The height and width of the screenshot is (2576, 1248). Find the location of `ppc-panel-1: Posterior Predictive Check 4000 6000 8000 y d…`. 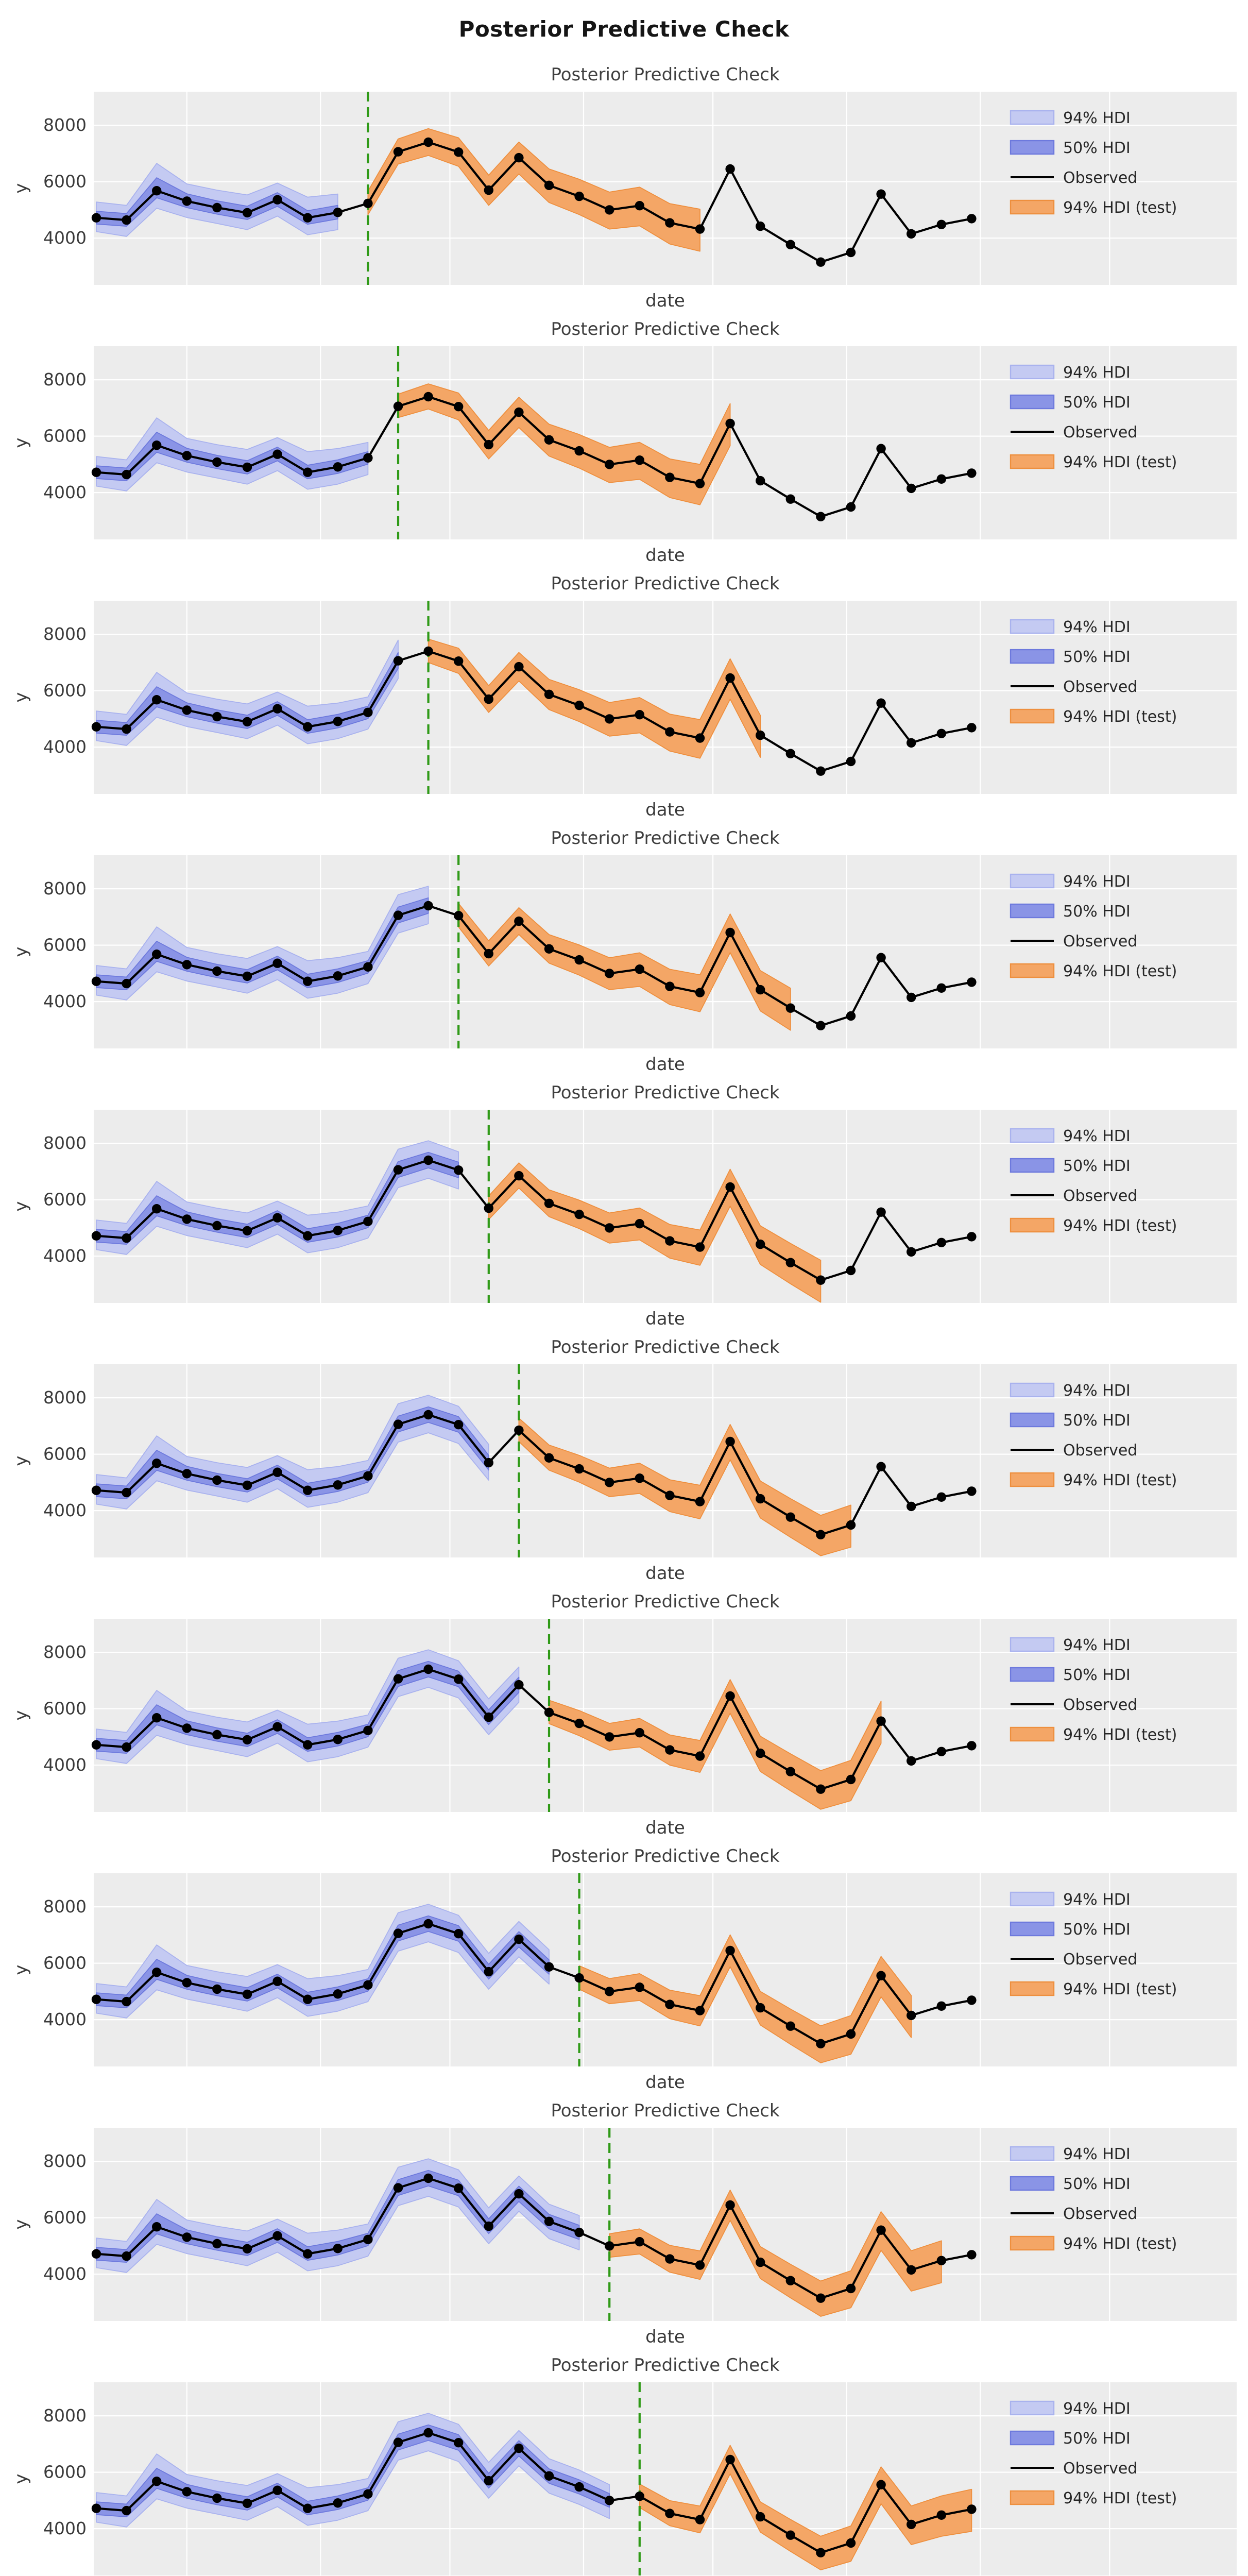

ppc-panel-1: Posterior Predictive Check 4000 6000 8000 y d… is located at coordinates (624, 187).